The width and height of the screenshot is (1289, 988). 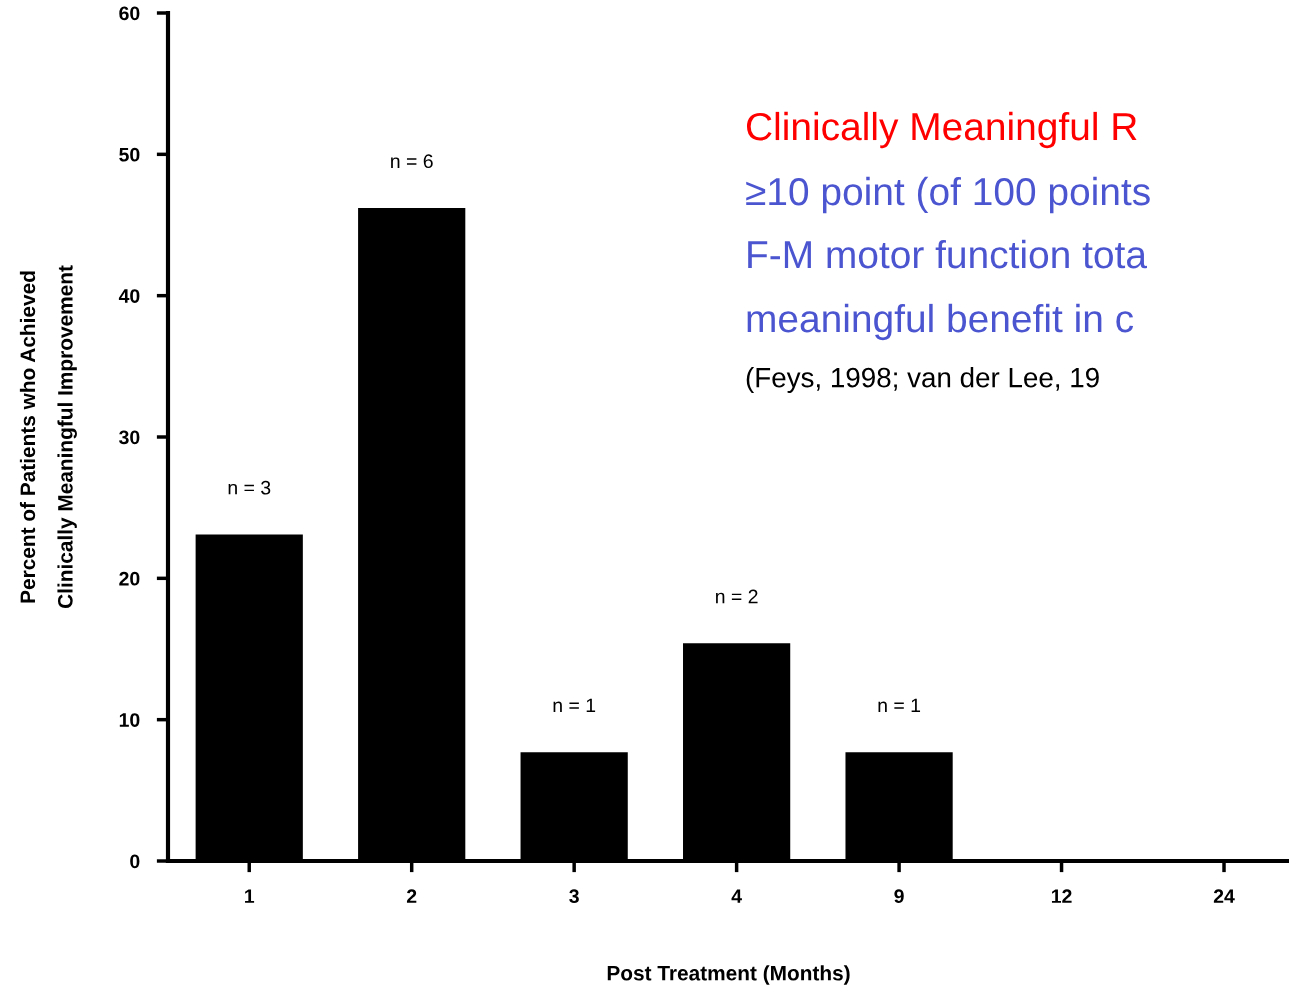 What do you see at coordinates (941, 130) in the screenshot?
I see `annotation: Clinically Meaningful R` at bounding box center [941, 130].